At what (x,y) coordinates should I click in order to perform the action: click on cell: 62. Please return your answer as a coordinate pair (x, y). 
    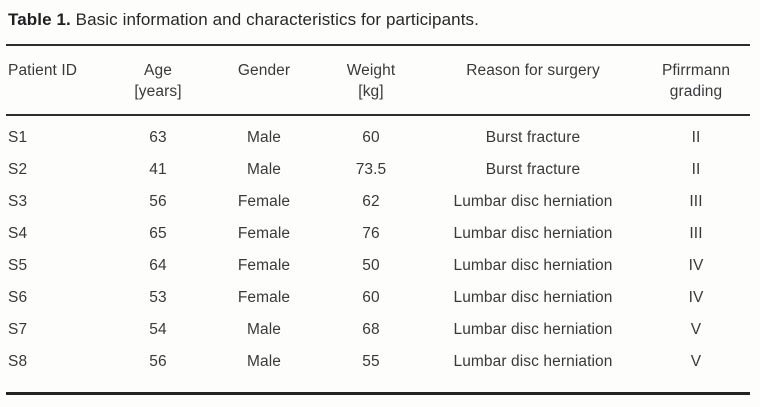
    Looking at the image, I should click on (371, 201).